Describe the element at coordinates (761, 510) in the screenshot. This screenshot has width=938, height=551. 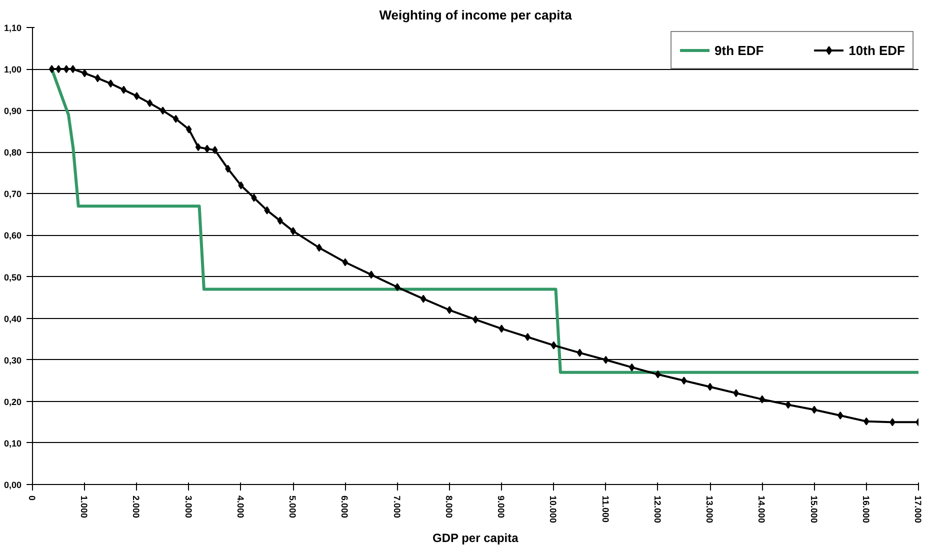
I see `x-tick-label: 14.000` at that location.